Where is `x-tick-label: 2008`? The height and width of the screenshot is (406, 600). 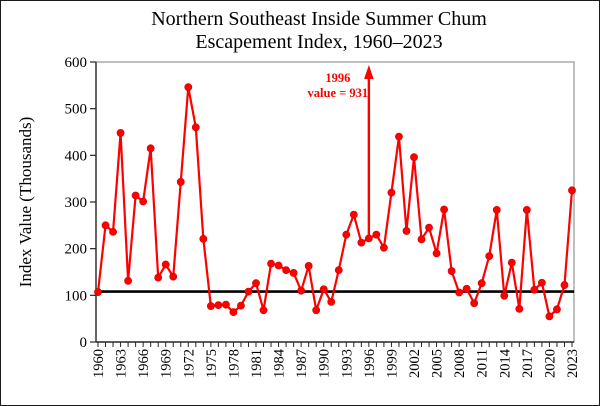
x-tick-label: 2008 is located at coordinates (460, 363).